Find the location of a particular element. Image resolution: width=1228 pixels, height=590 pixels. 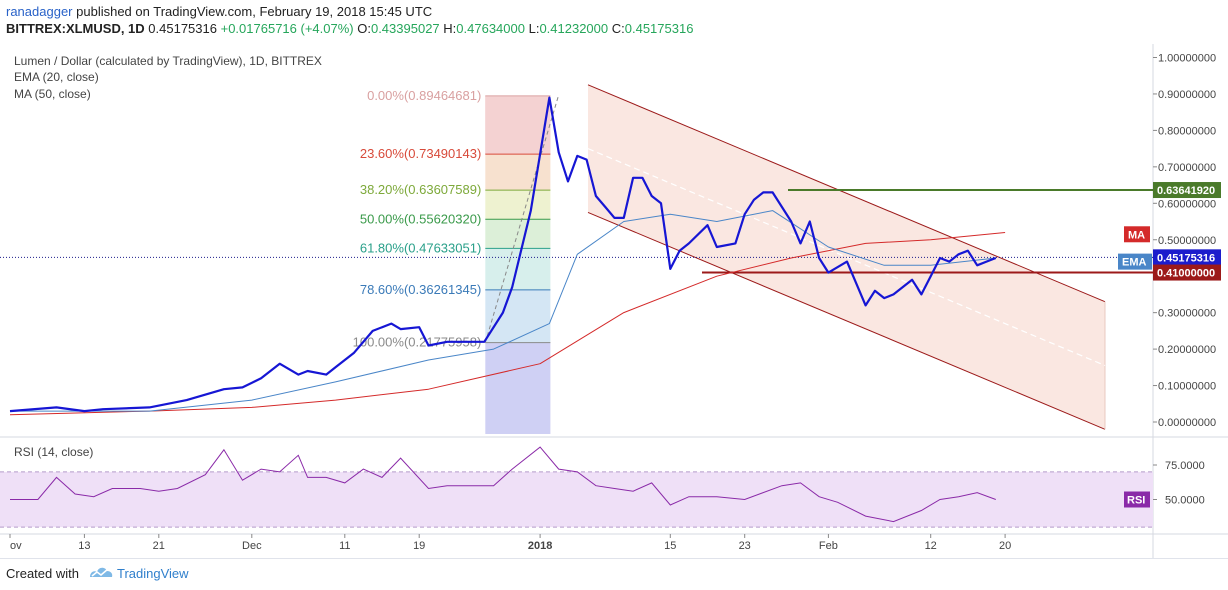

fib-level-label: 23.60%(0.73490143) is located at coordinates (420, 153).